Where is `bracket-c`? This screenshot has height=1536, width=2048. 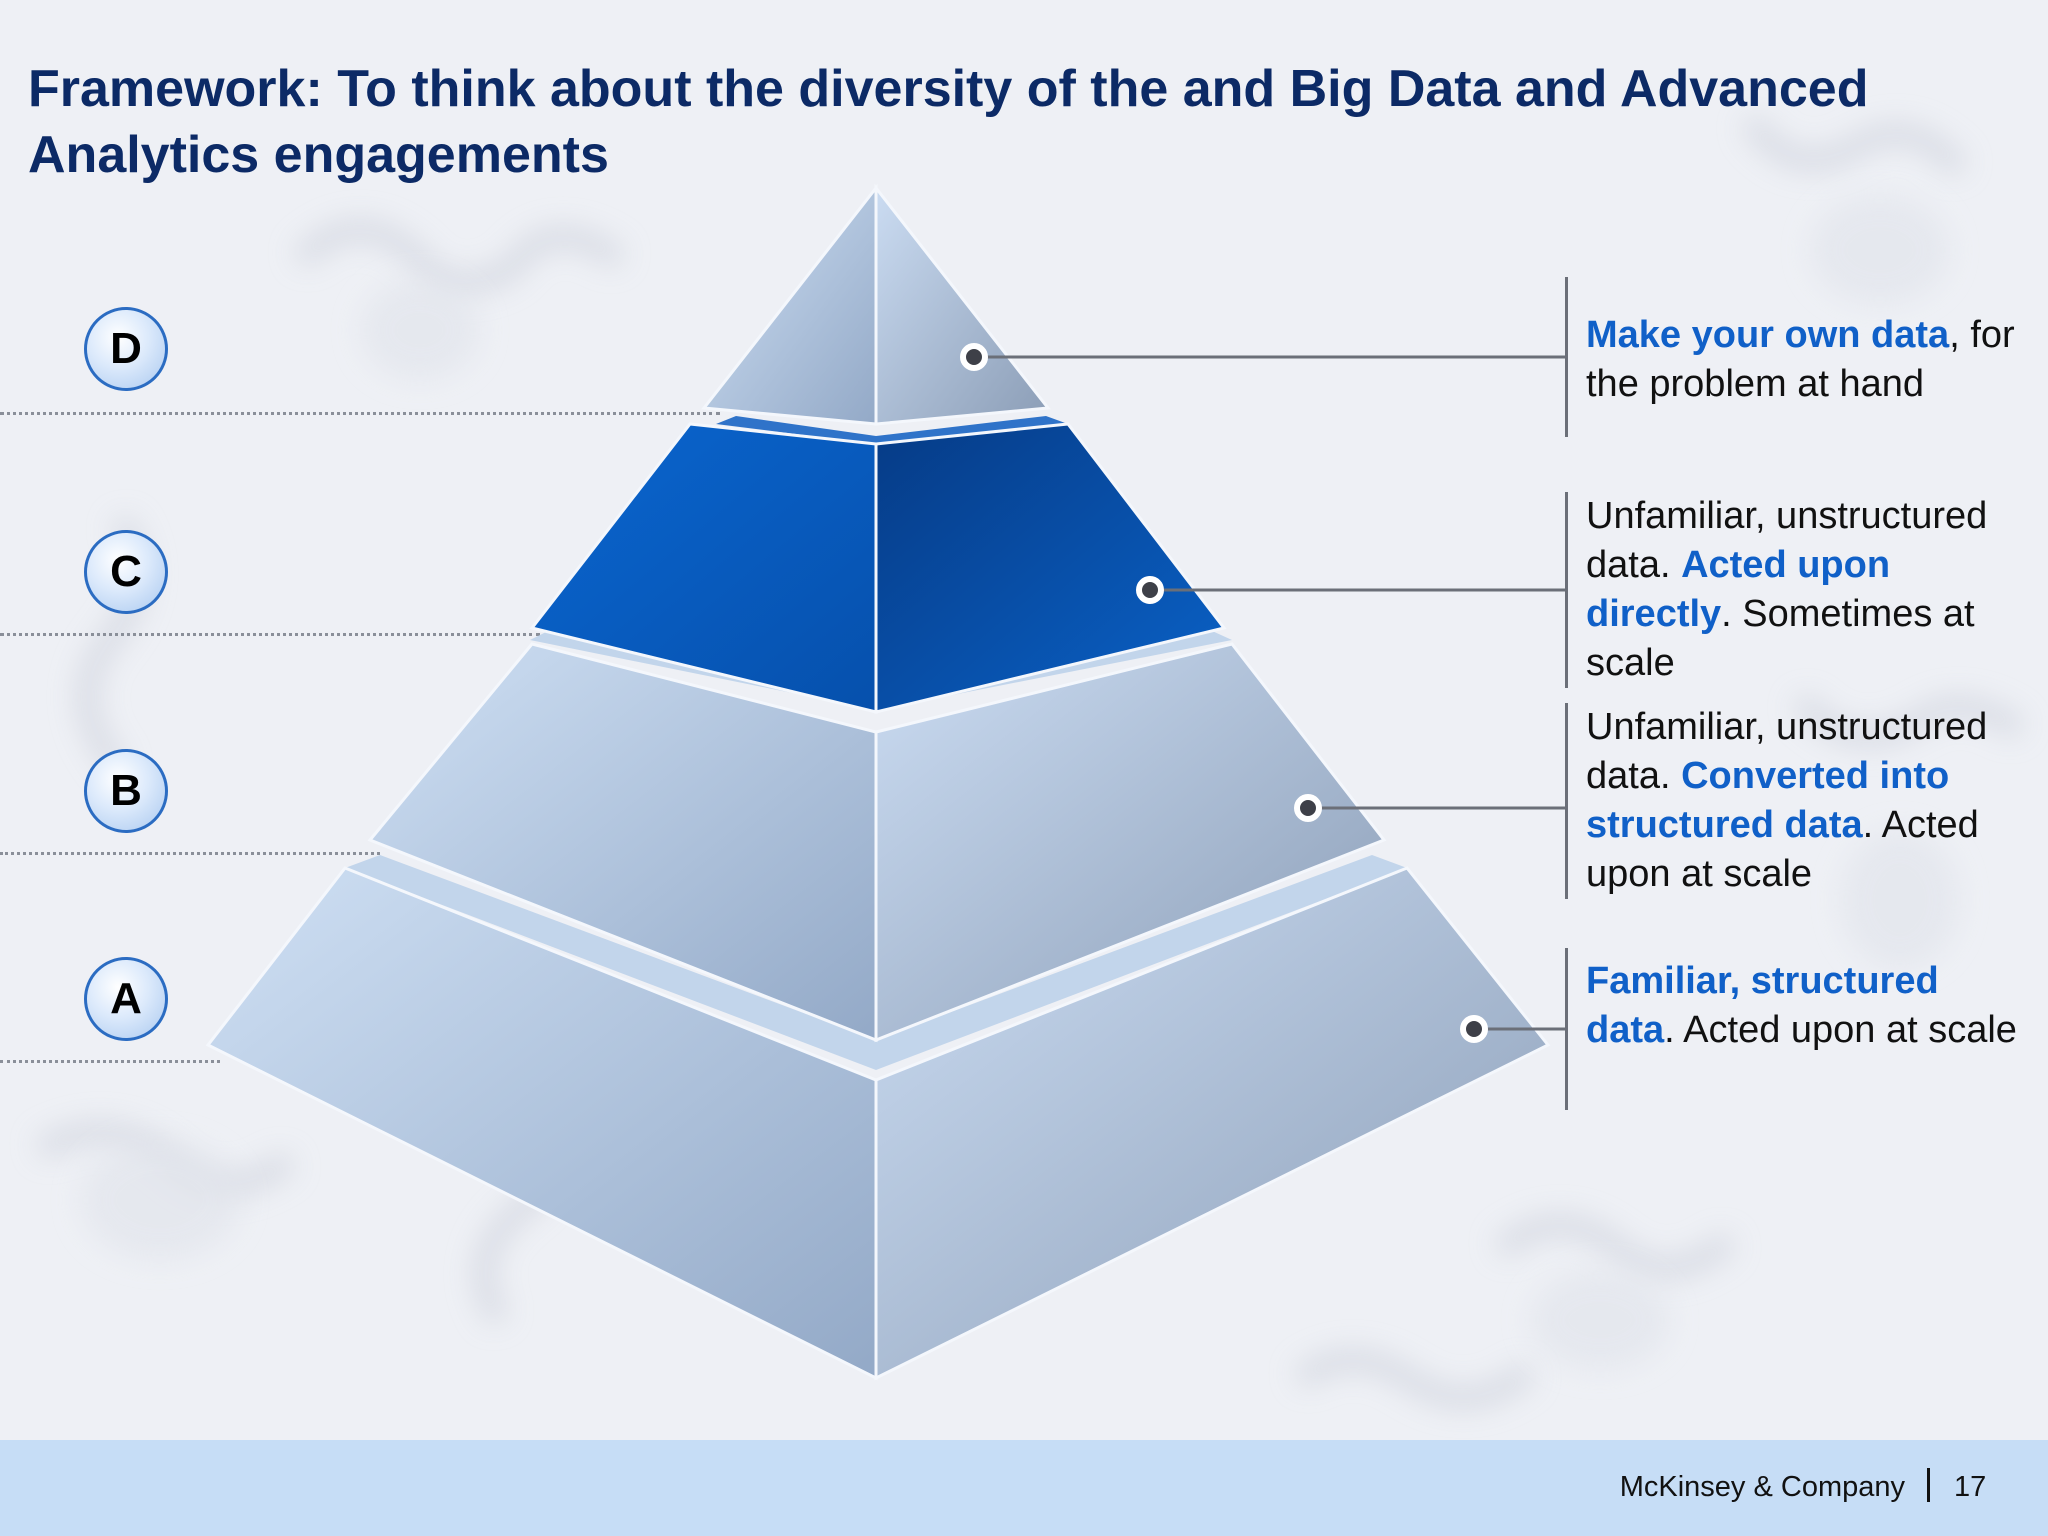 bracket-c is located at coordinates (1566, 590).